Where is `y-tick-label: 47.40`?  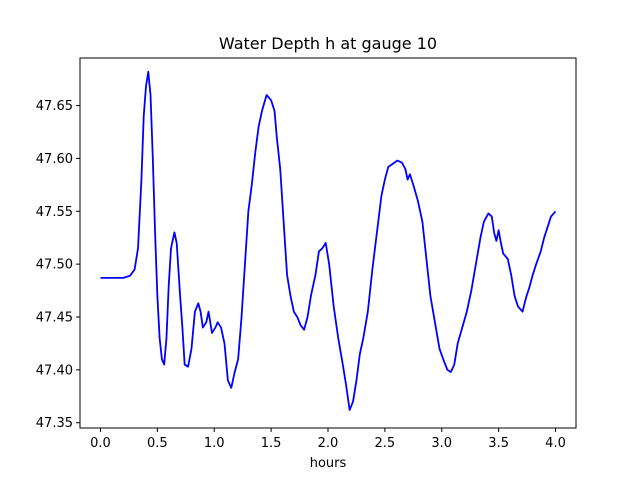
y-tick-label: 47.40 is located at coordinates (54, 370).